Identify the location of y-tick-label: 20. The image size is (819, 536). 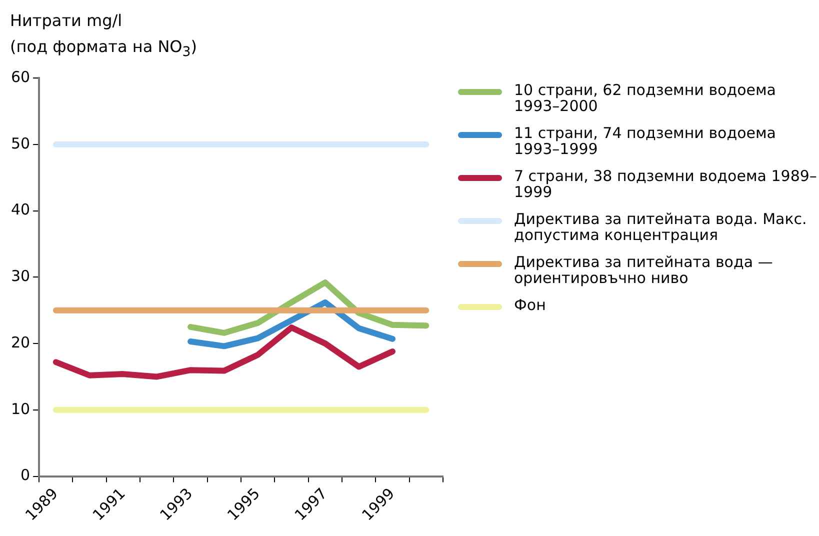
(20, 342).